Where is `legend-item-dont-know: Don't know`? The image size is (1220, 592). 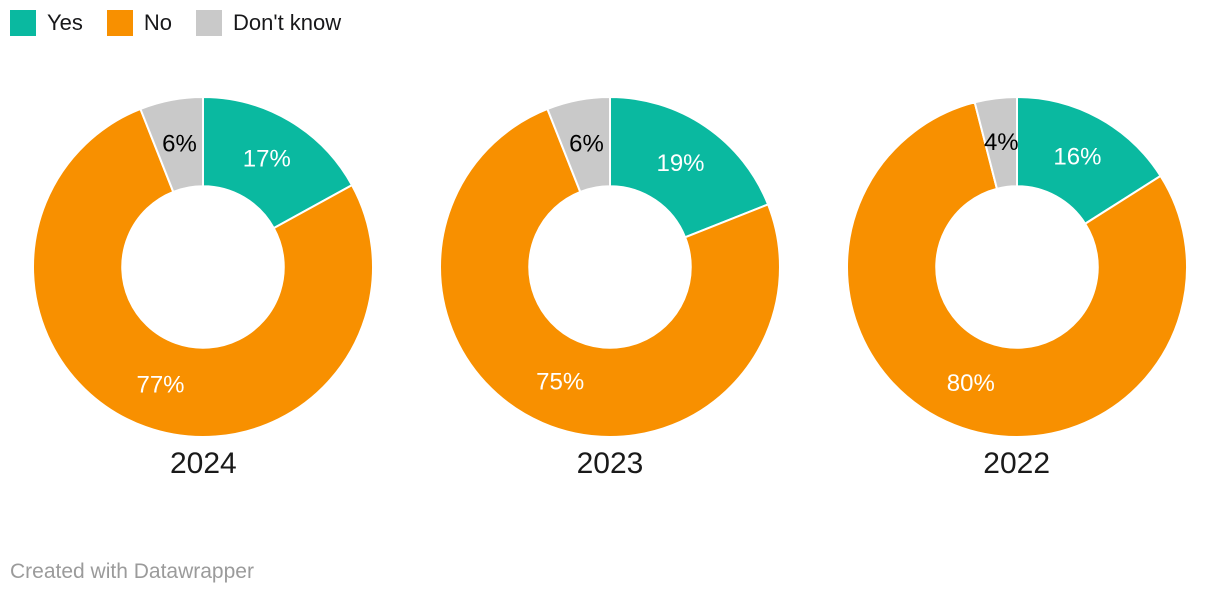 legend-item-dont-know: Don't know is located at coordinates (268, 23).